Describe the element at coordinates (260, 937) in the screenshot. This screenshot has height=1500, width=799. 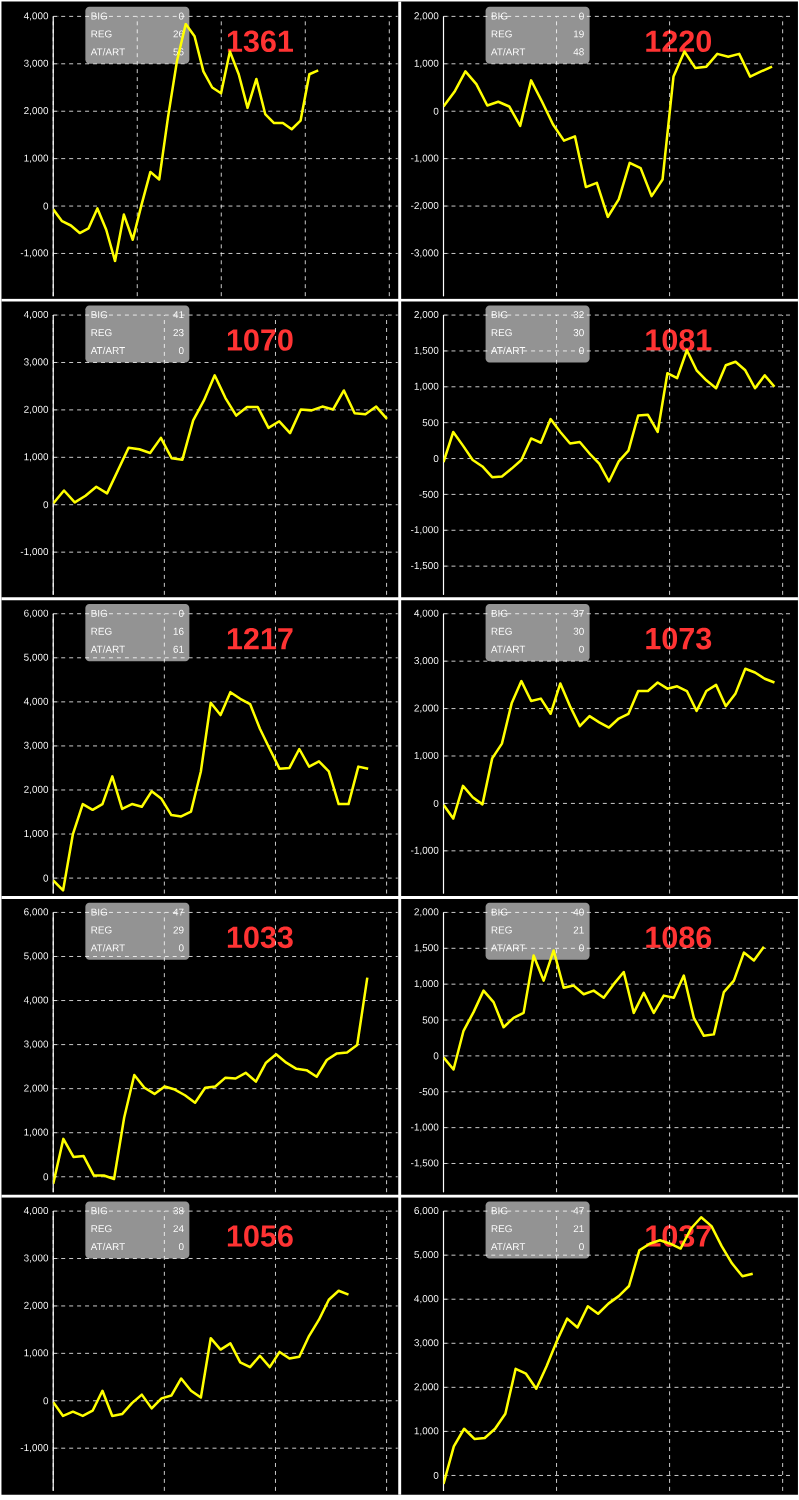
I see `chart-title: 1033` at that location.